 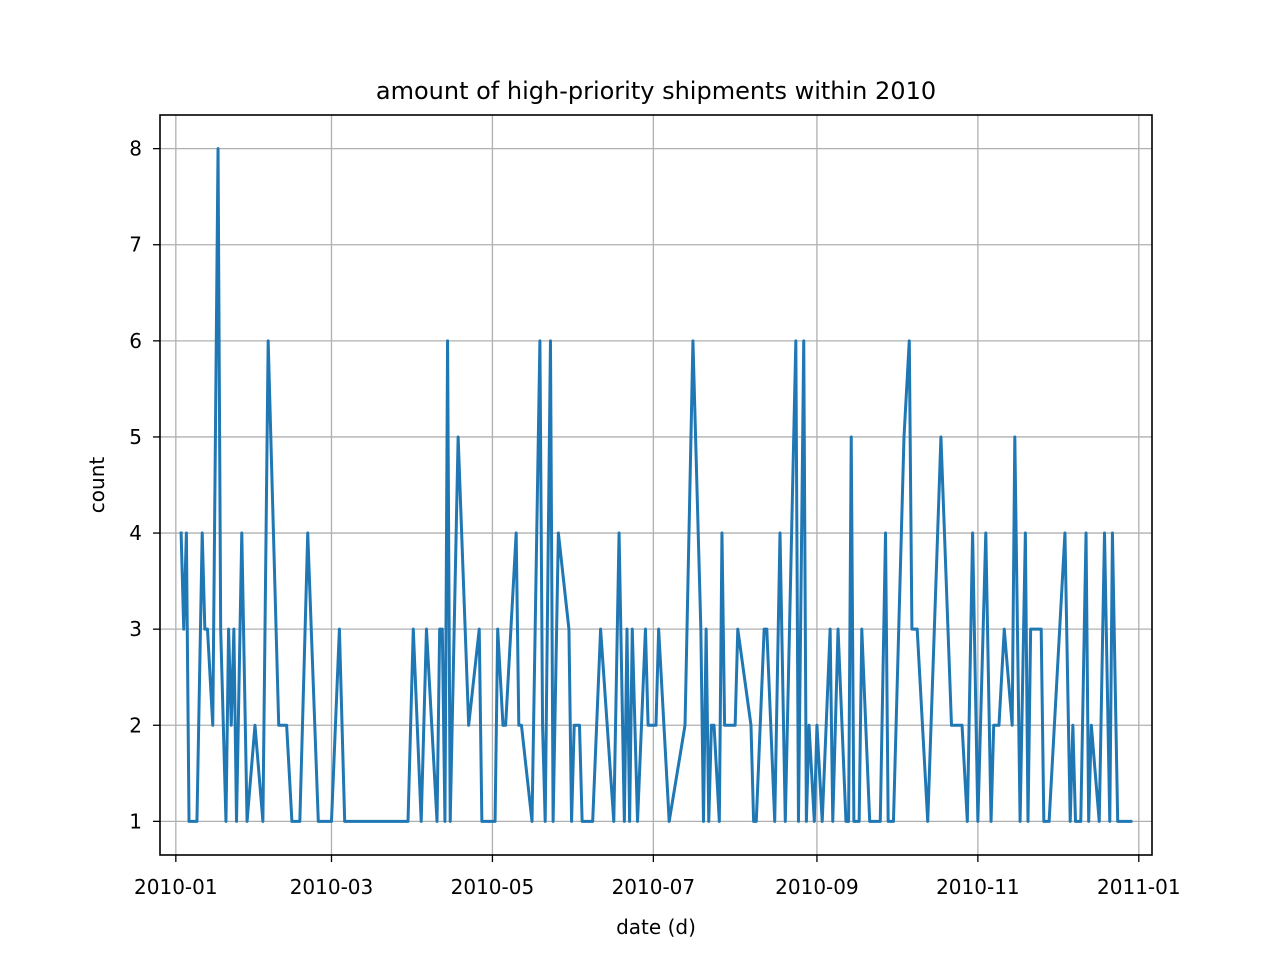 What do you see at coordinates (135, 821) in the screenshot?
I see `y-tick-label: 1` at bounding box center [135, 821].